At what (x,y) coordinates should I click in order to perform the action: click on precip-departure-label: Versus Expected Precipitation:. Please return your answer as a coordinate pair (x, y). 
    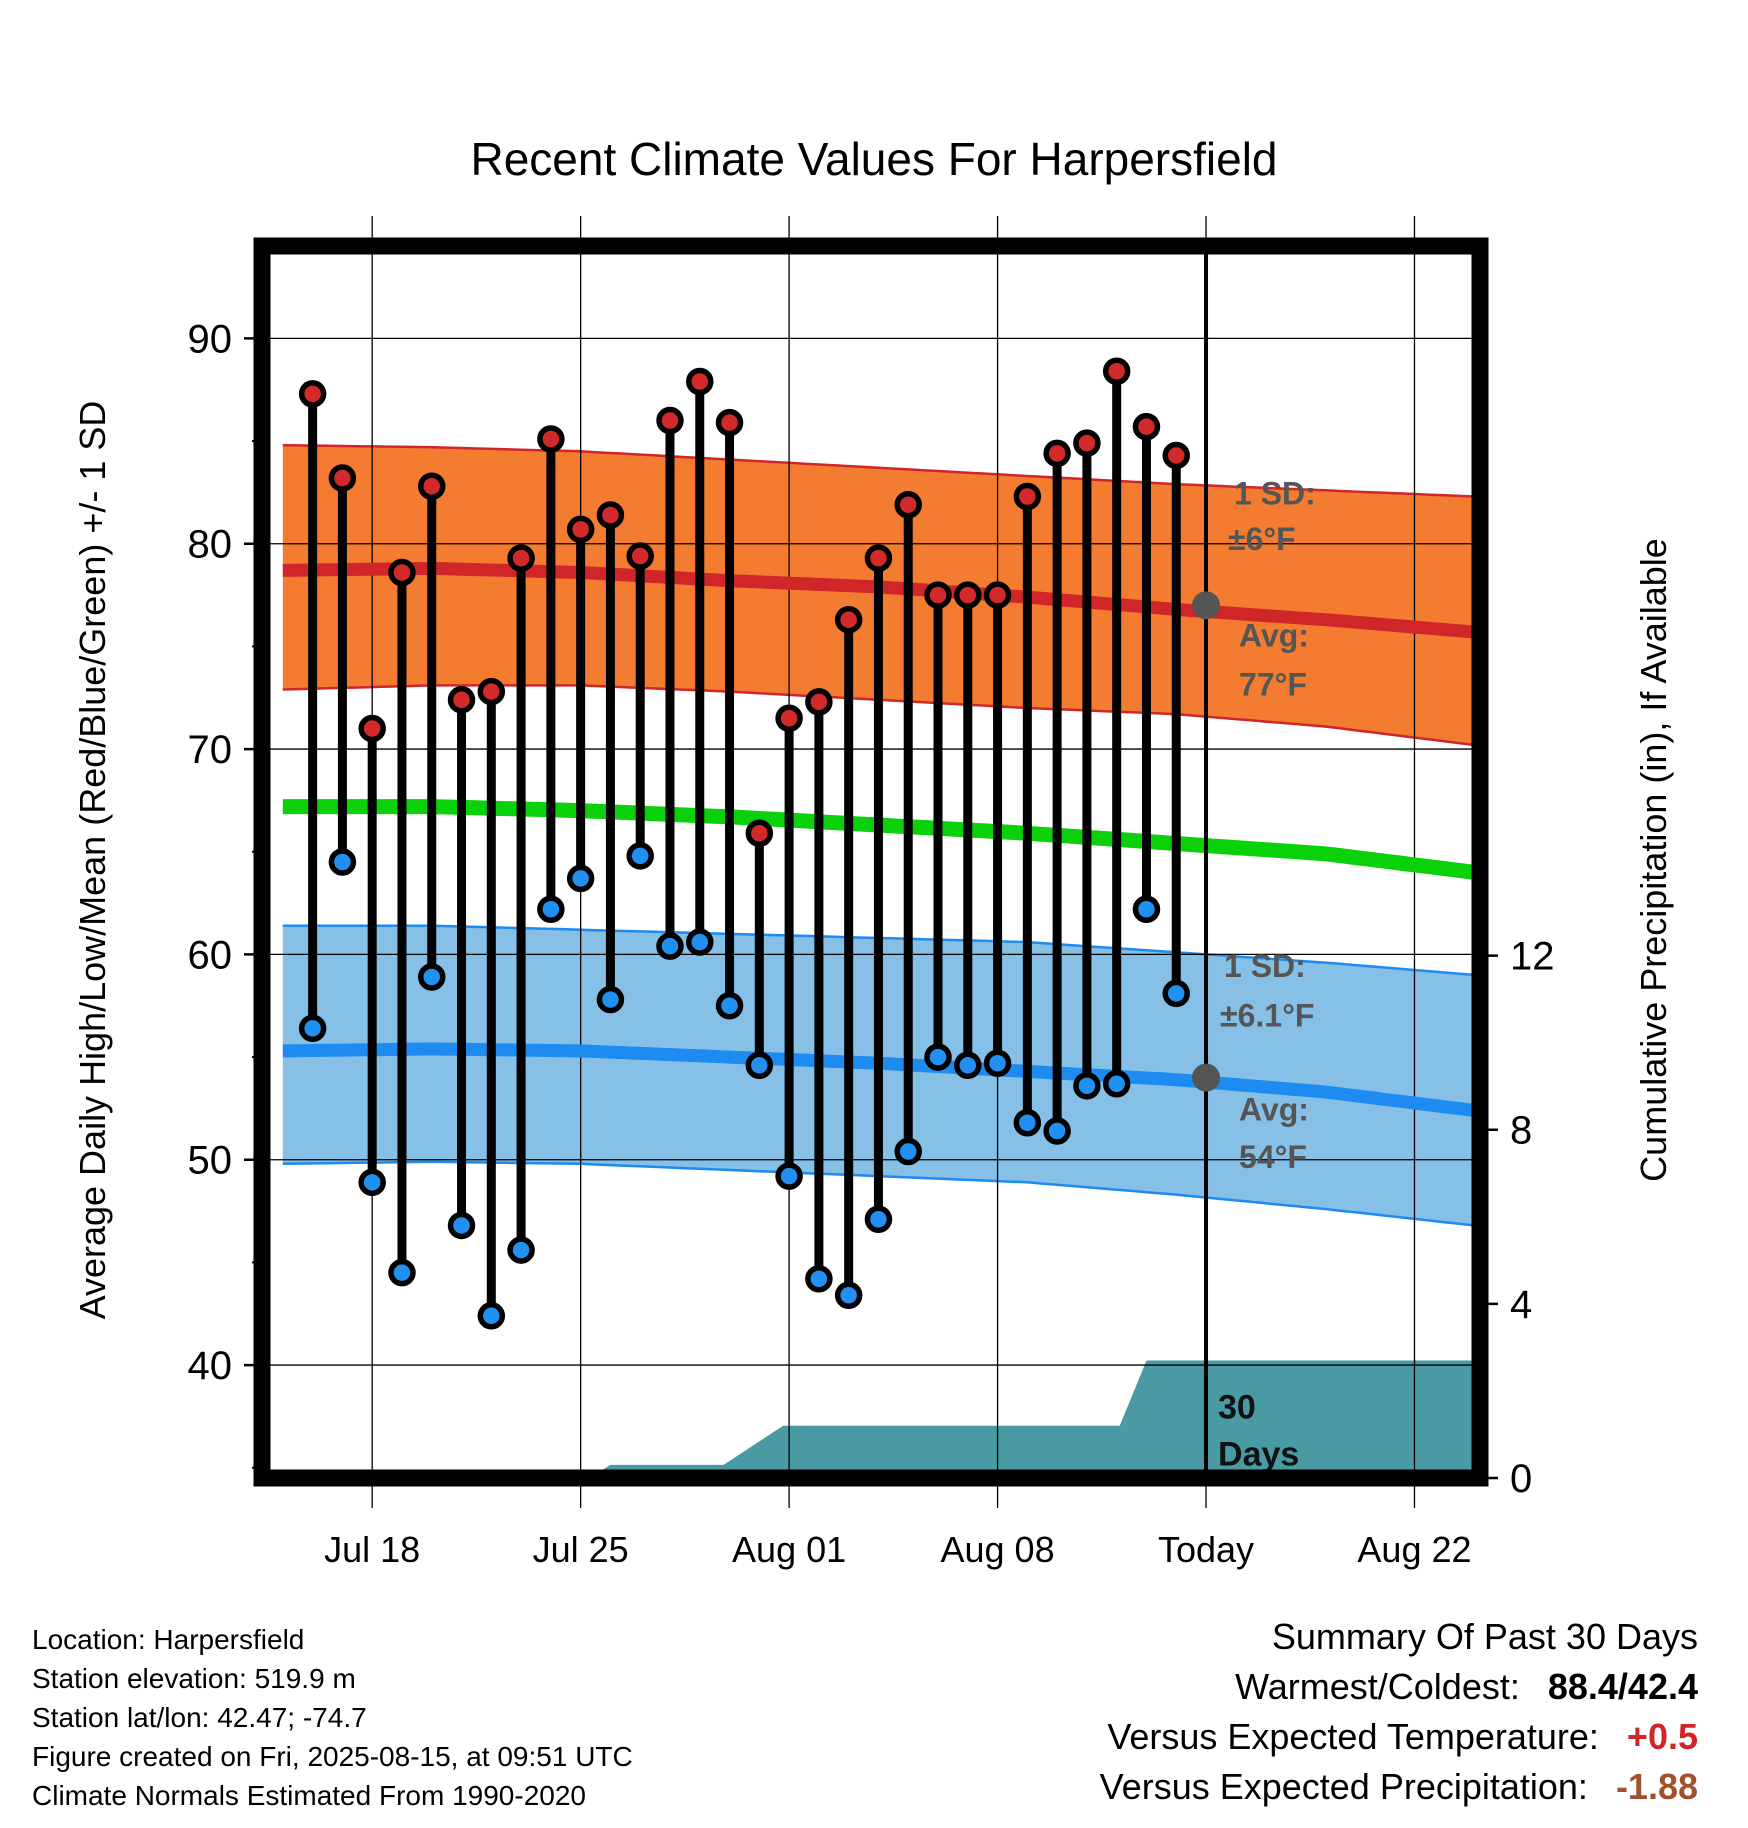
    Looking at the image, I should click on (1343, 1786).